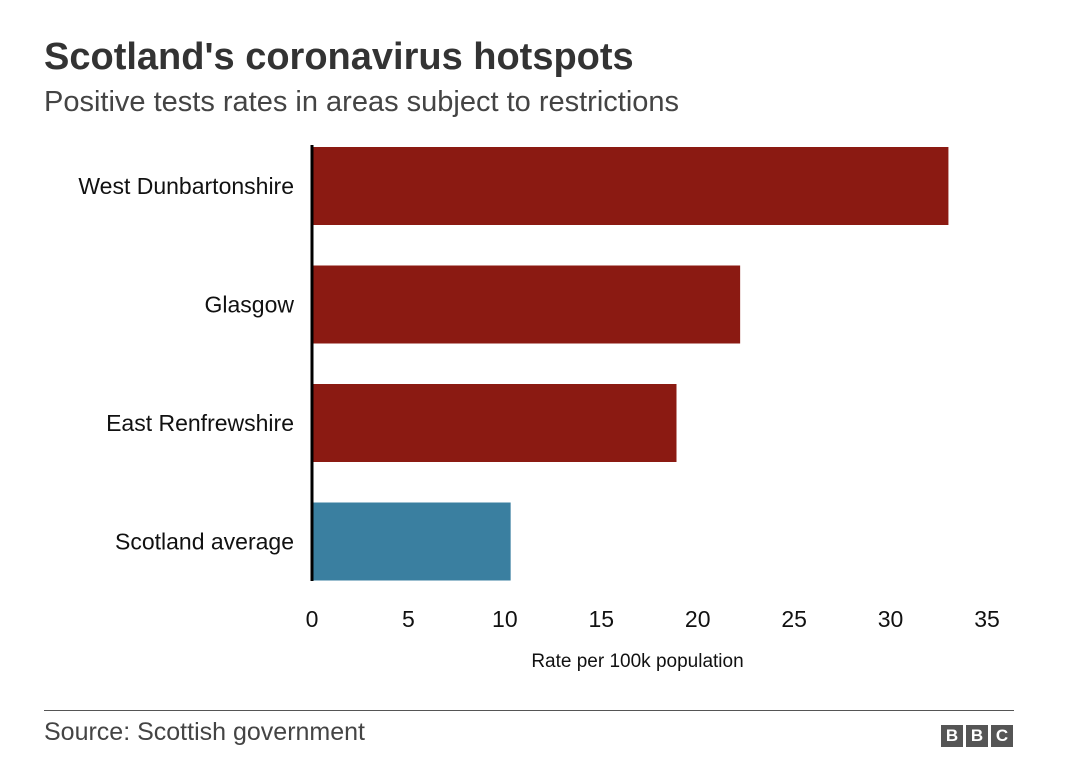 Image resolution: width=1080 pixels, height=774 pixels. What do you see at coordinates (653, 619) in the screenshot?
I see `x-tick-labels: 0 5 10 15 20 25 30 35` at bounding box center [653, 619].